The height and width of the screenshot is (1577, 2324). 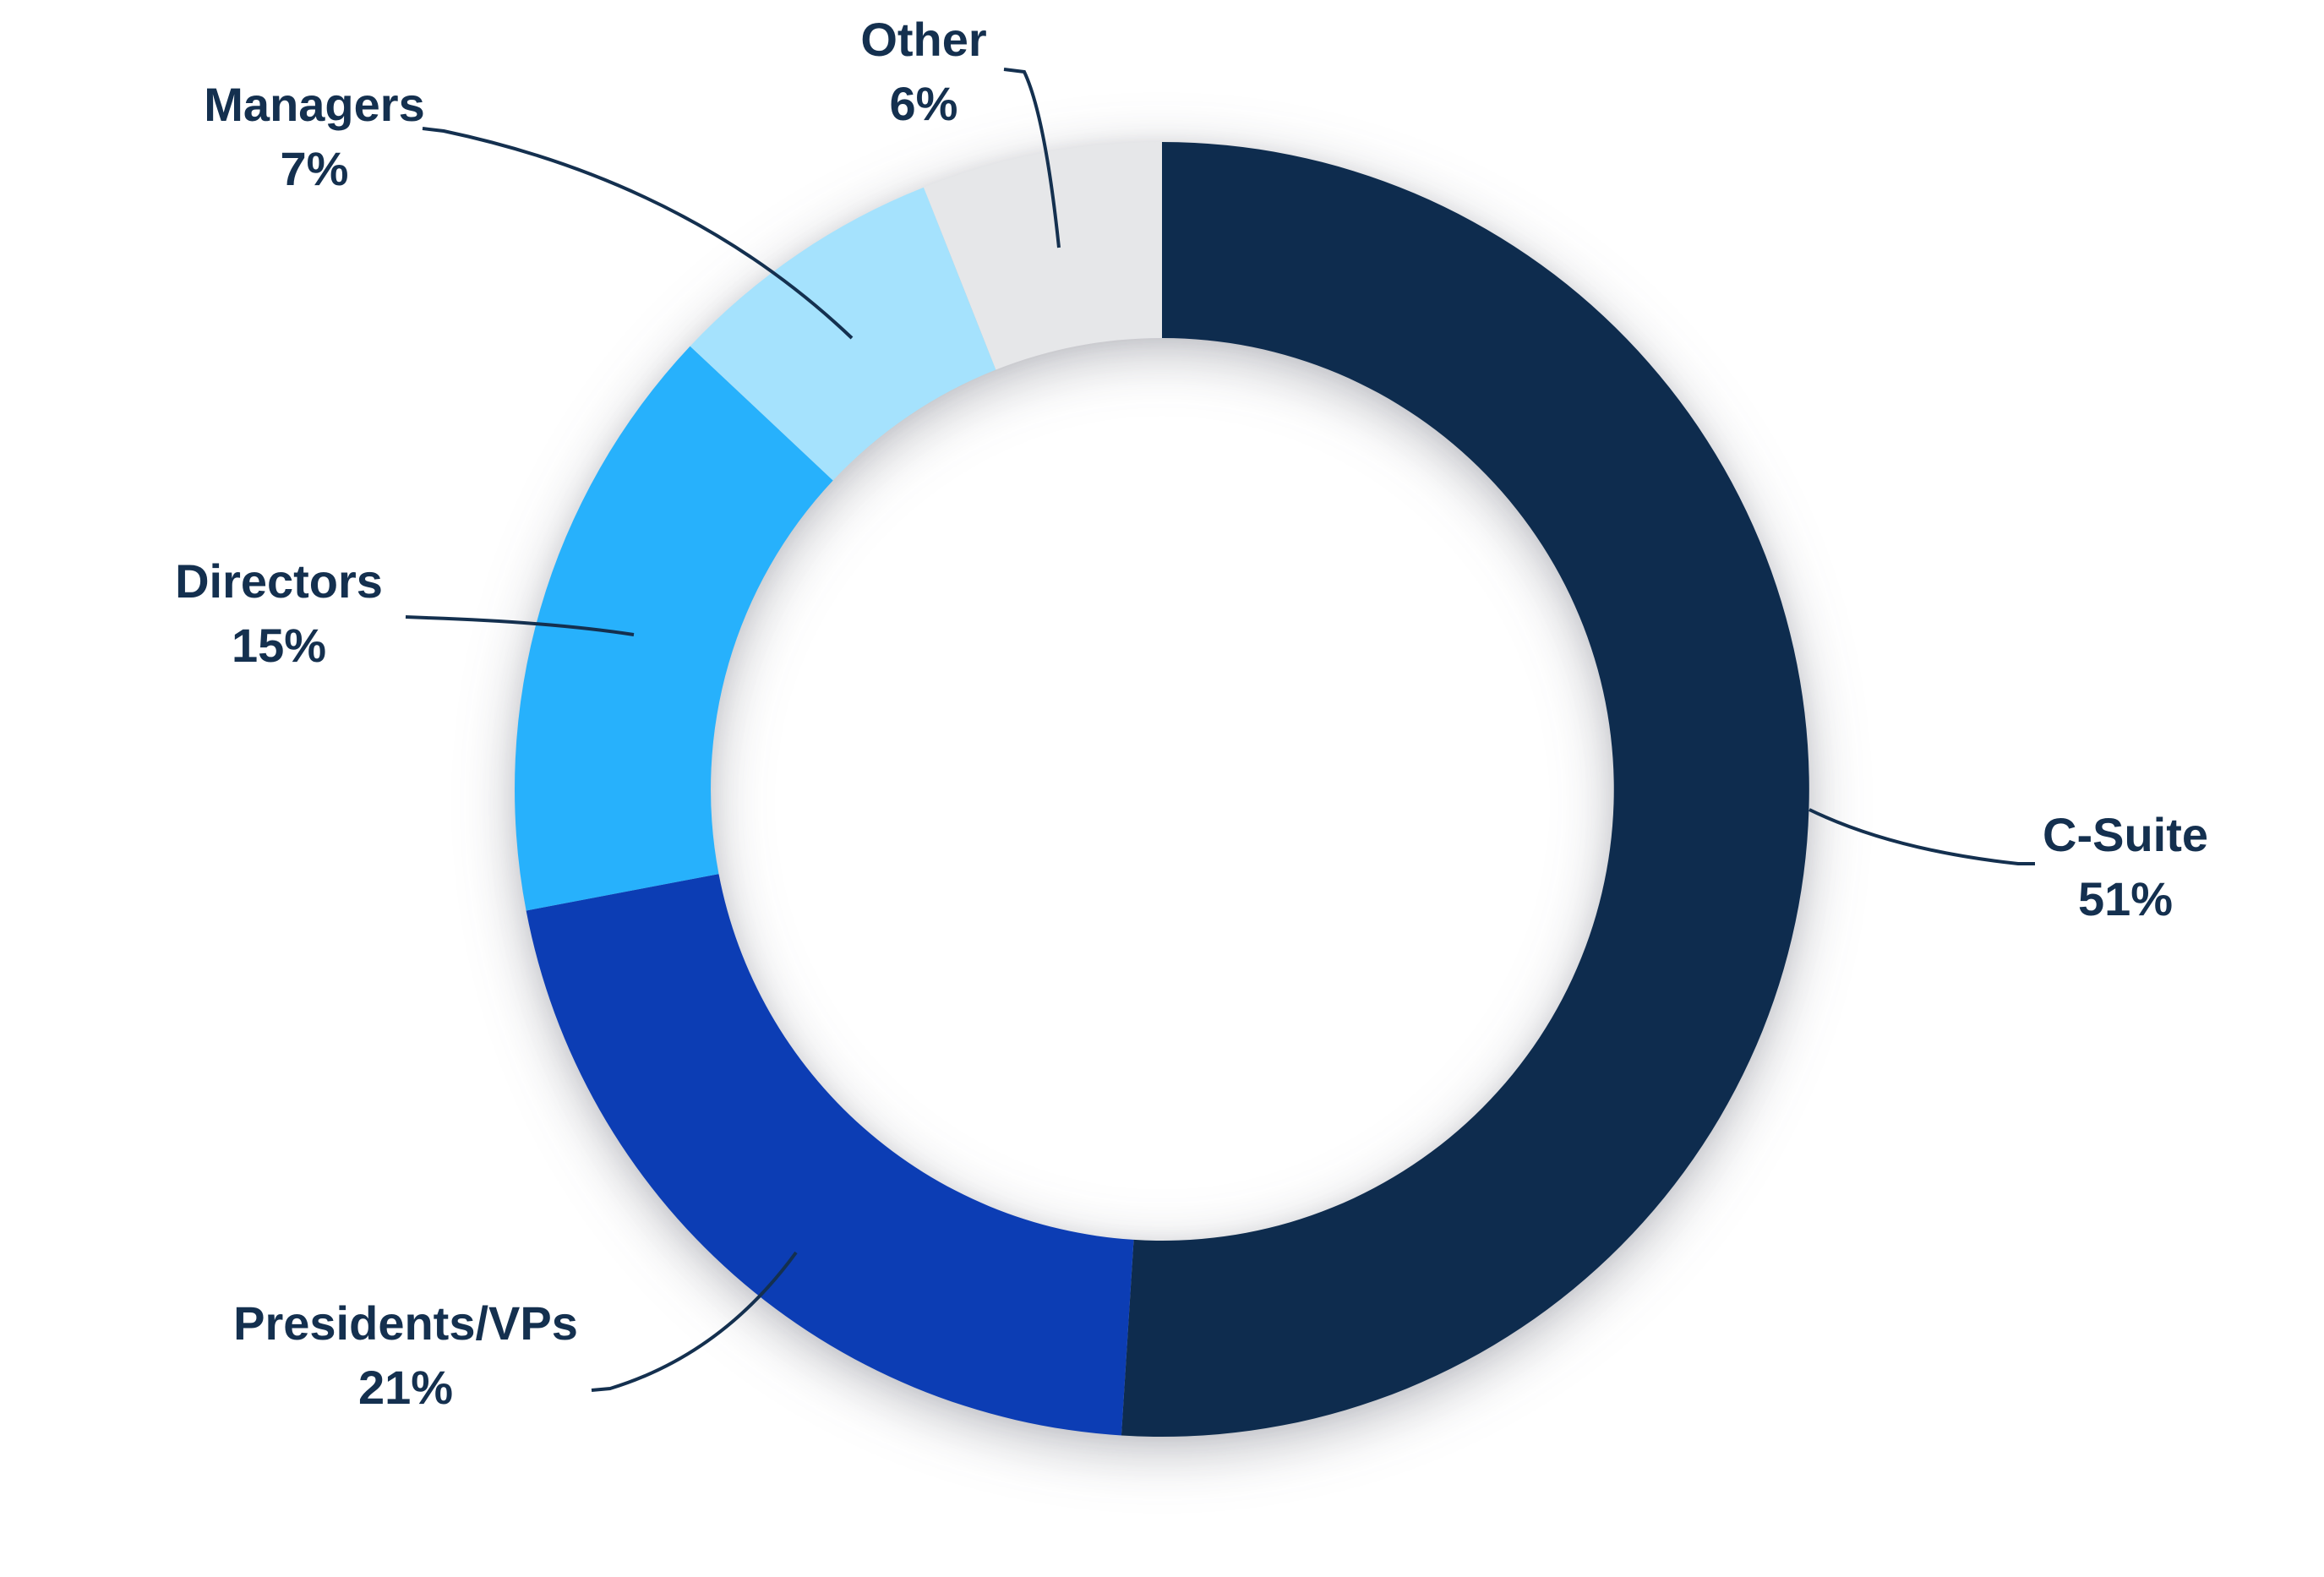 I want to click on slice-pct: 51%, so click(x=2125, y=898).